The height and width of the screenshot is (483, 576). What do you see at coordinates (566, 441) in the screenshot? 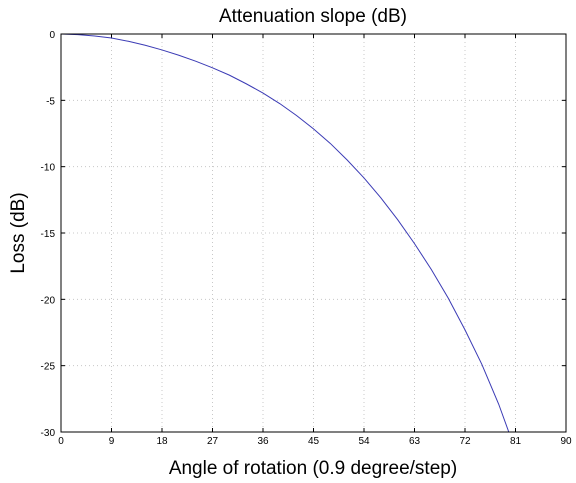
I see `x-tick-label: 90` at bounding box center [566, 441].